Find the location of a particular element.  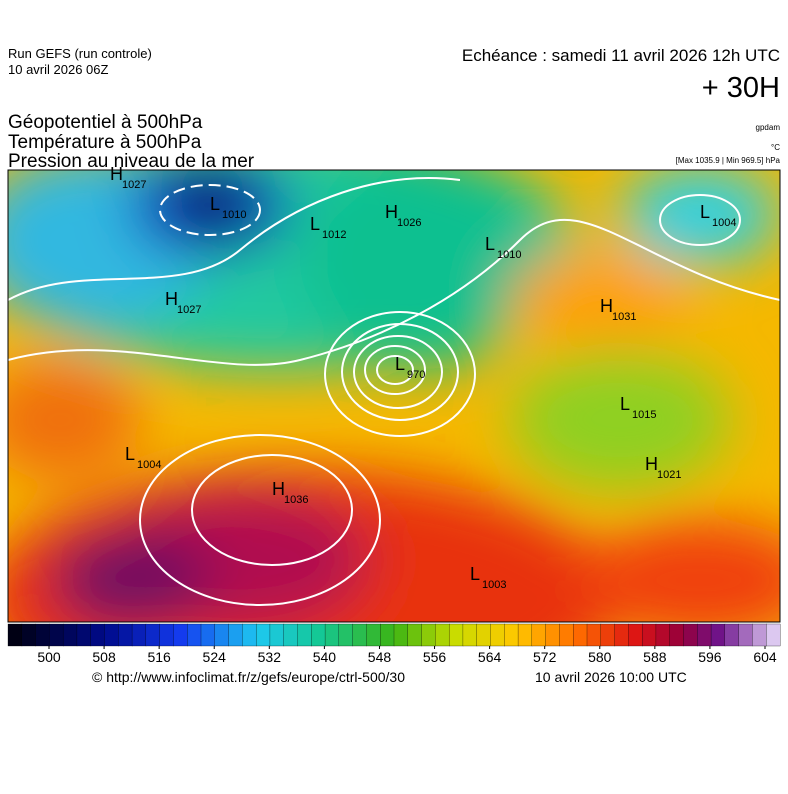

colorbar-label: 548 is located at coordinates (380, 657).